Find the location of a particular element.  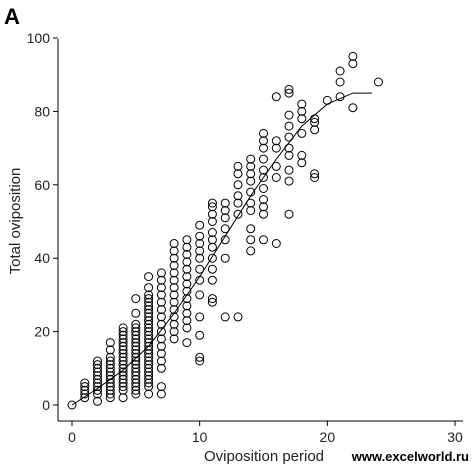

x-axis-title: Oviposition period is located at coordinates (264, 456).